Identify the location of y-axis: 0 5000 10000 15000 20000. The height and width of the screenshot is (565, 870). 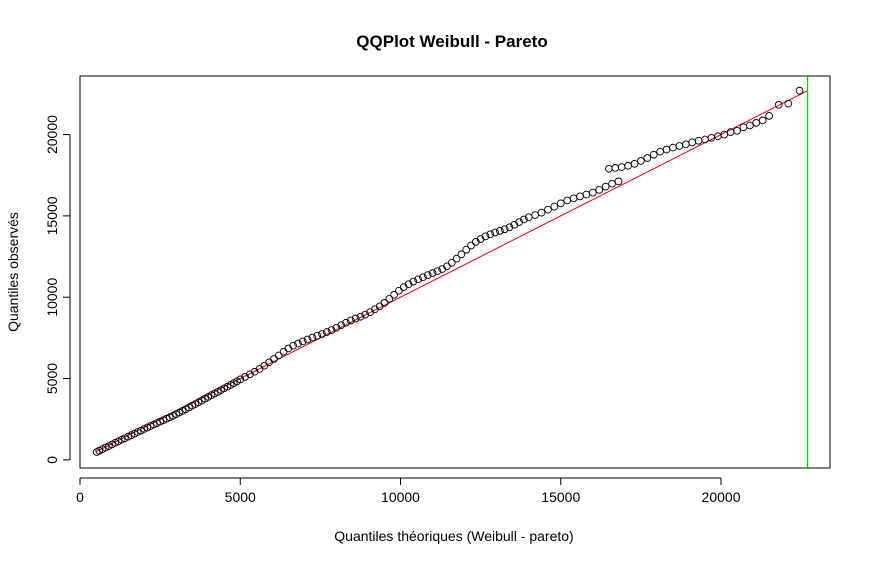
(57, 289).